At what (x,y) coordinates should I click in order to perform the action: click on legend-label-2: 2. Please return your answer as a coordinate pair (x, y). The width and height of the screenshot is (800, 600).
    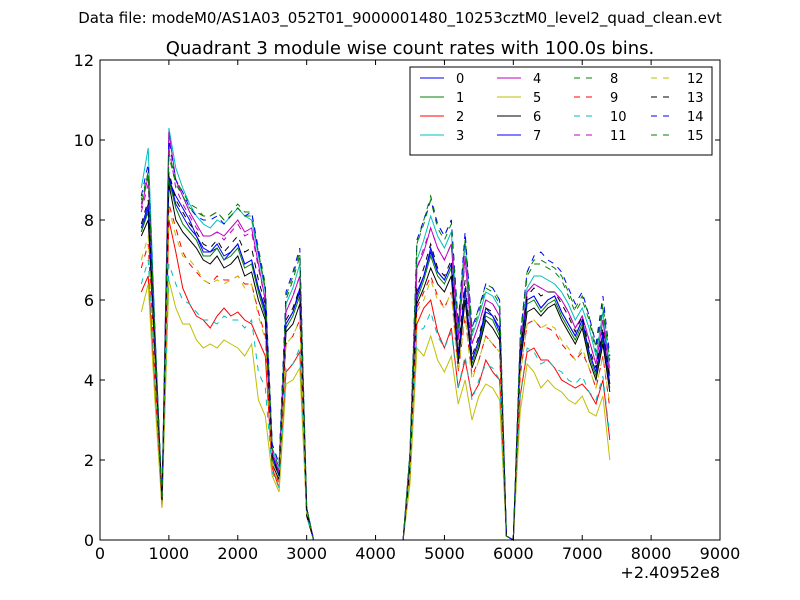
    Looking at the image, I should click on (460, 117).